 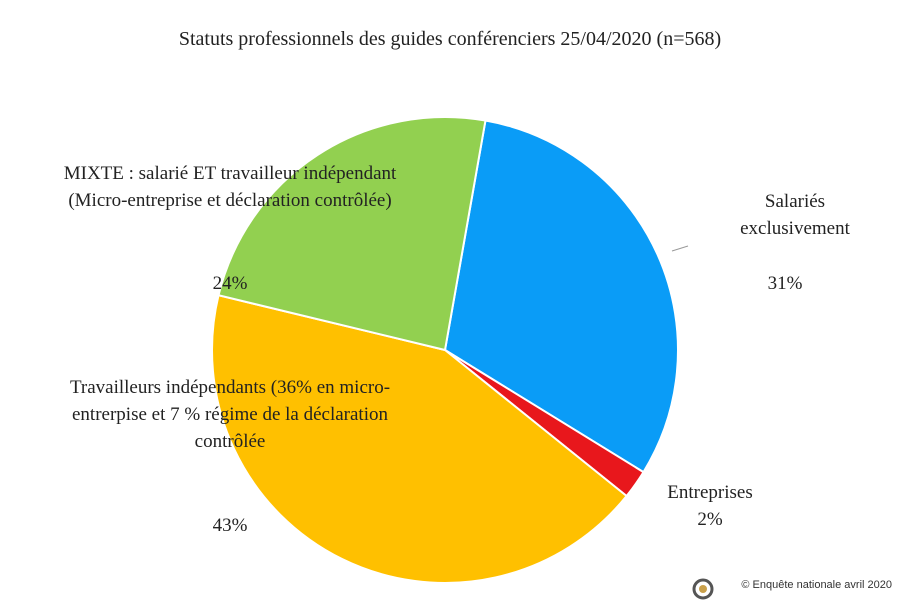 What do you see at coordinates (703, 589) in the screenshot?
I see `logo` at bounding box center [703, 589].